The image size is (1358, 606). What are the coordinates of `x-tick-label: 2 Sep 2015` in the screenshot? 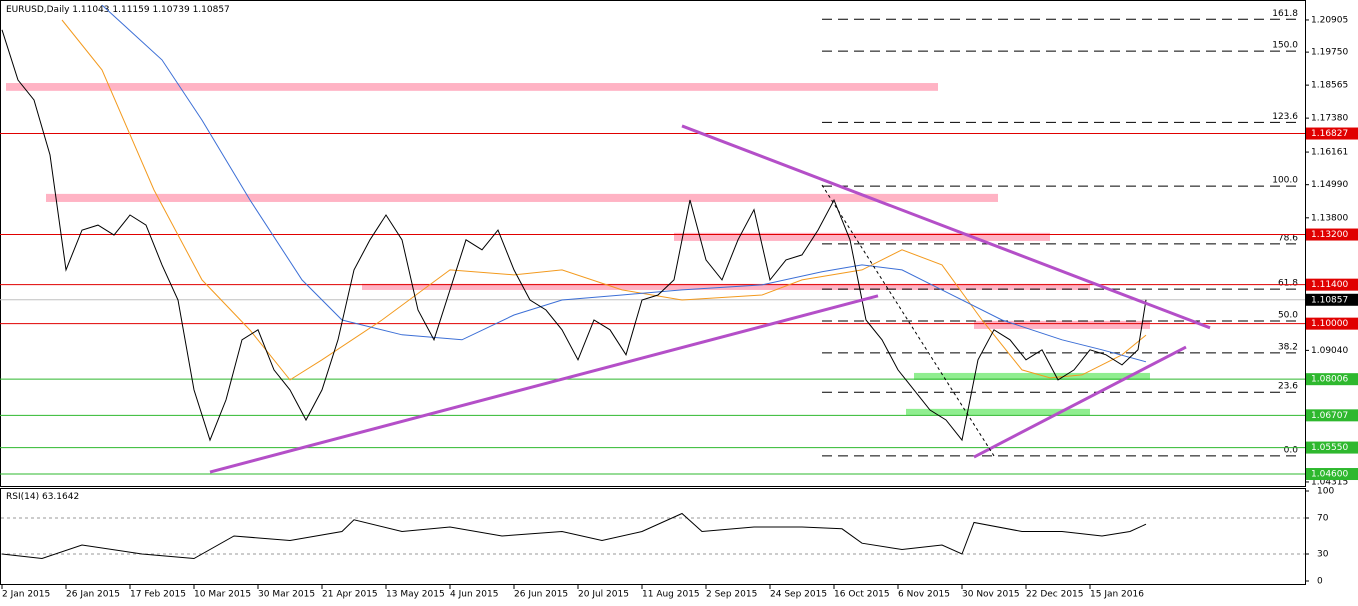 It's located at (731, 595).